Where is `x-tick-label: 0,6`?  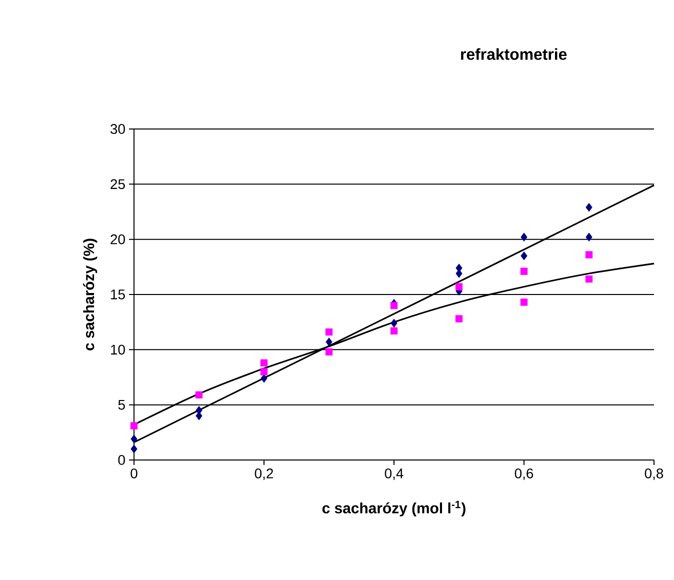
x-tick-label: 0,6 is located at coordinates (524, 474).